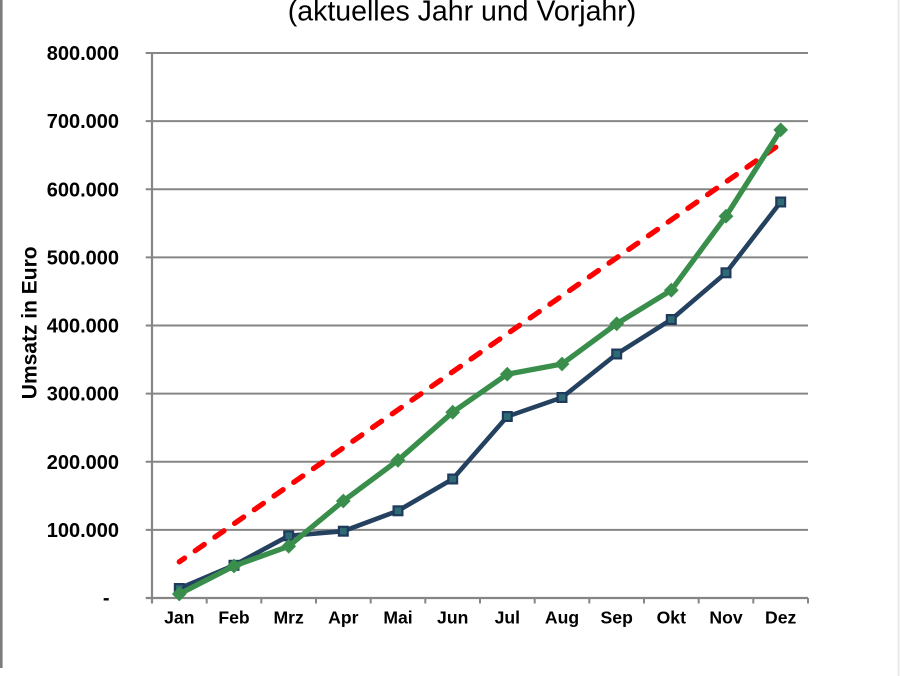 The image size is (900, 676). Describe the element at coordinates (83, 327) in the screenshot. I see `svg-text: 400.000` at that location.